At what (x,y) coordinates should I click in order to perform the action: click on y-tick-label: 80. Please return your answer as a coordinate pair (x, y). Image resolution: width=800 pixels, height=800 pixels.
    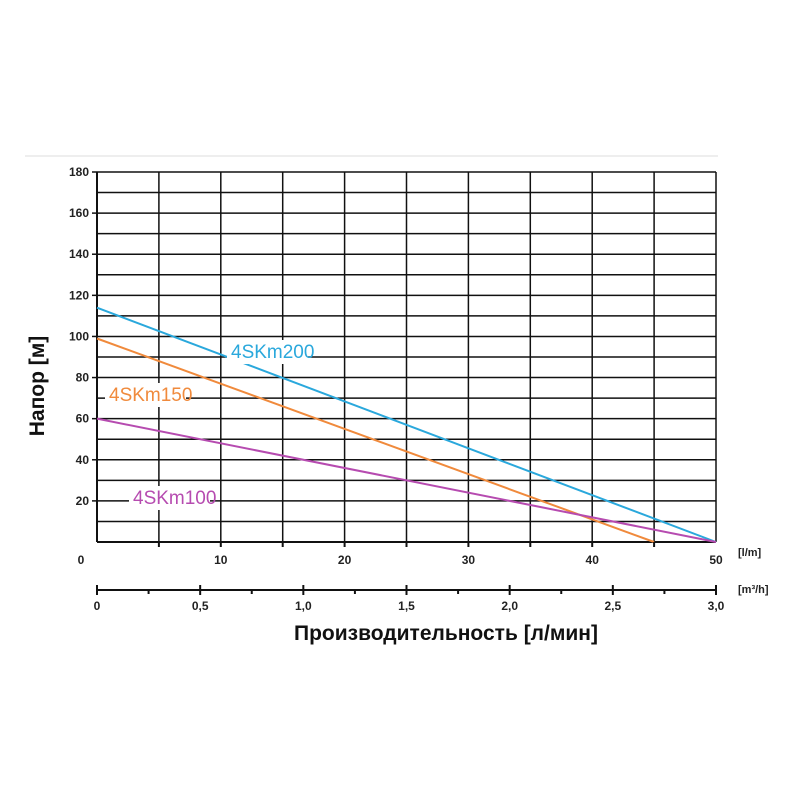
    Looking at the image, I should click on (83, 378).